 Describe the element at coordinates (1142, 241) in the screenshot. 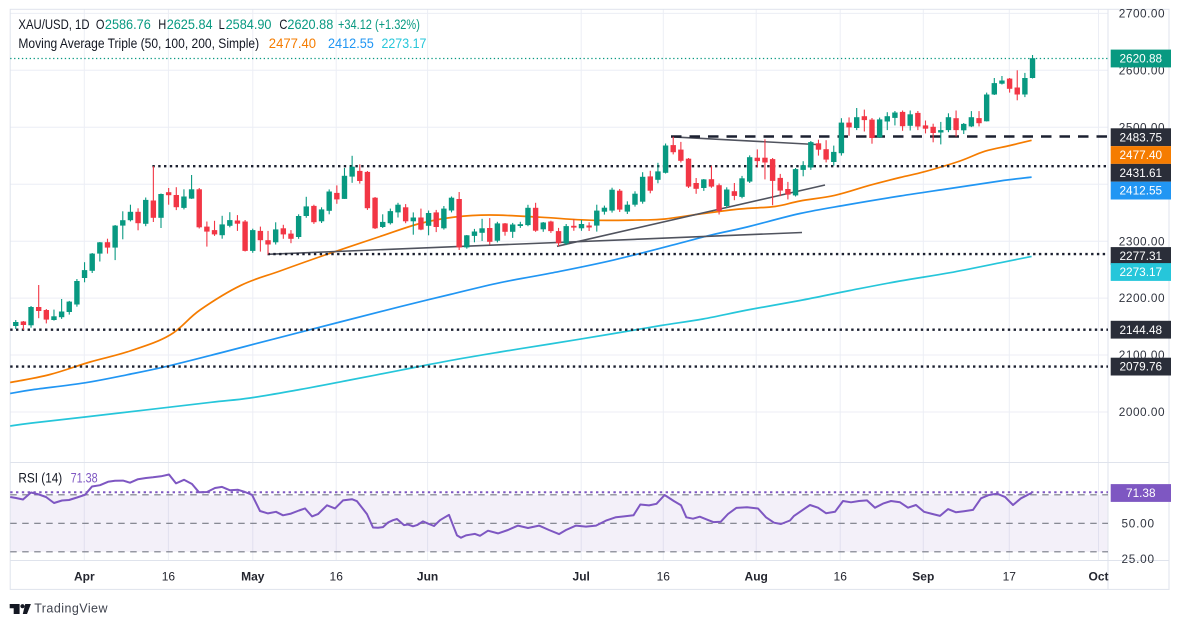

I see `svg-text: 2300.00` at that location.